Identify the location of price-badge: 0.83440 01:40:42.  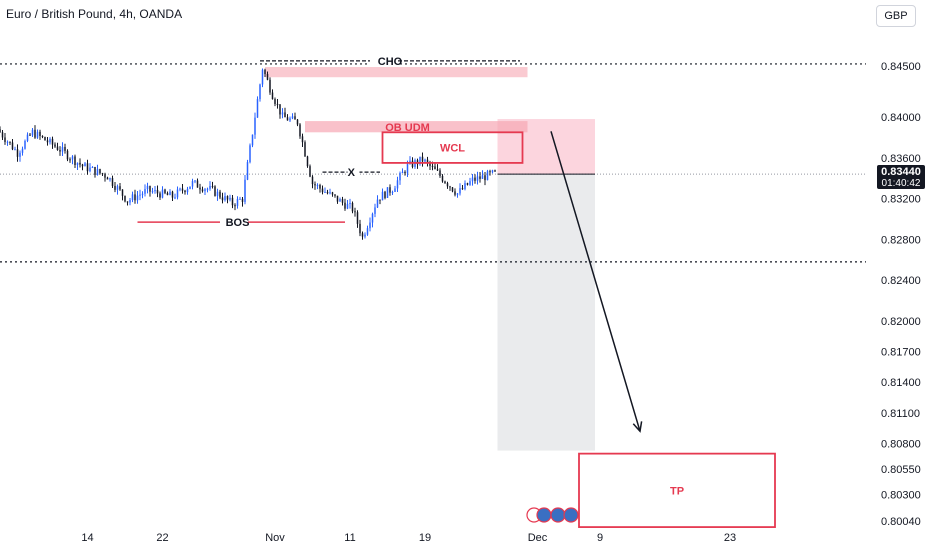
(901, 177).